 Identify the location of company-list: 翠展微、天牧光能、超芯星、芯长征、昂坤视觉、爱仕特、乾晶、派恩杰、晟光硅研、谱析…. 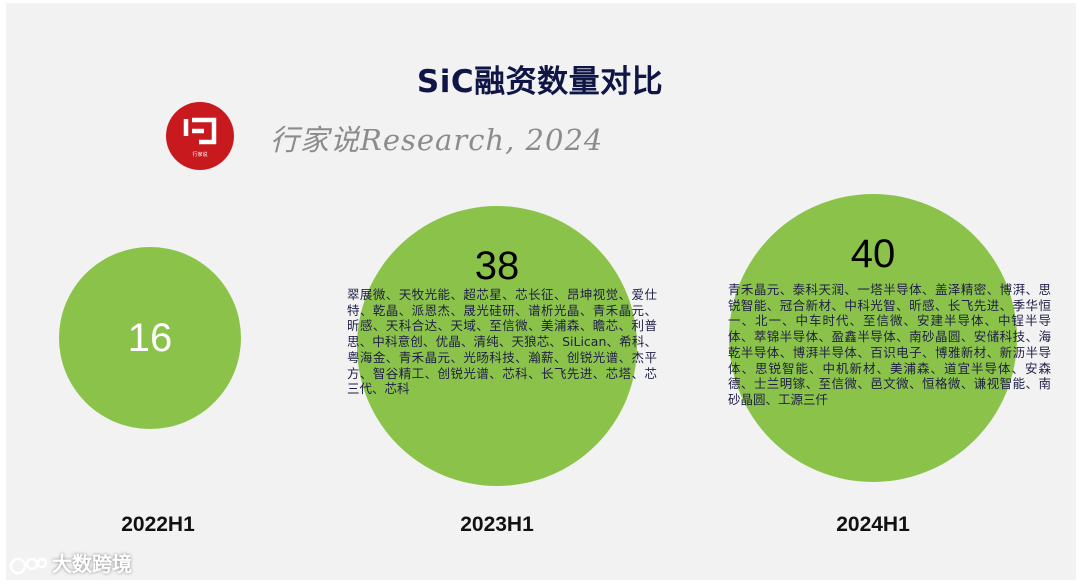
(502, 342).